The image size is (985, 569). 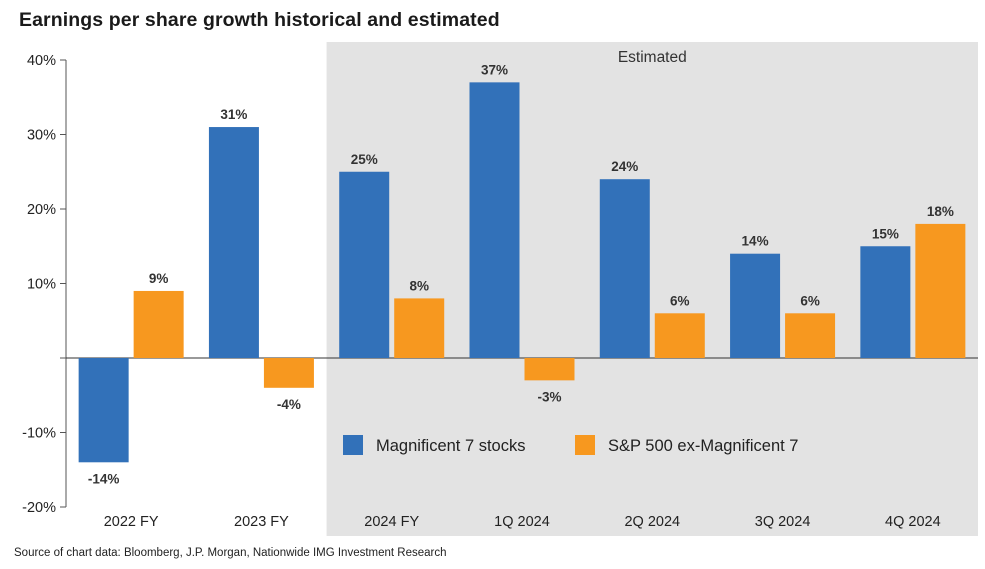 I want to click on x-tick-label: 1Q 2024, so click(x=522, y=522).